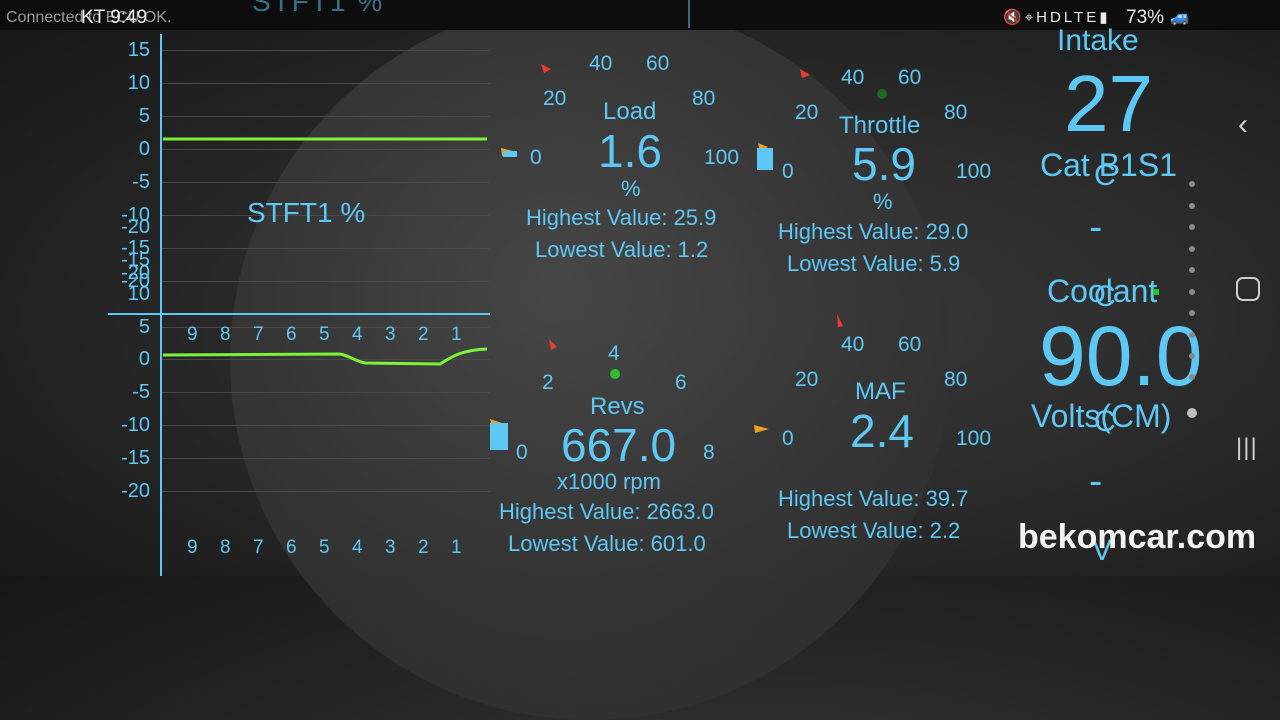  Describe the element at coordinates (761, 429) in the screenshot. I see `current-needle` at that location.